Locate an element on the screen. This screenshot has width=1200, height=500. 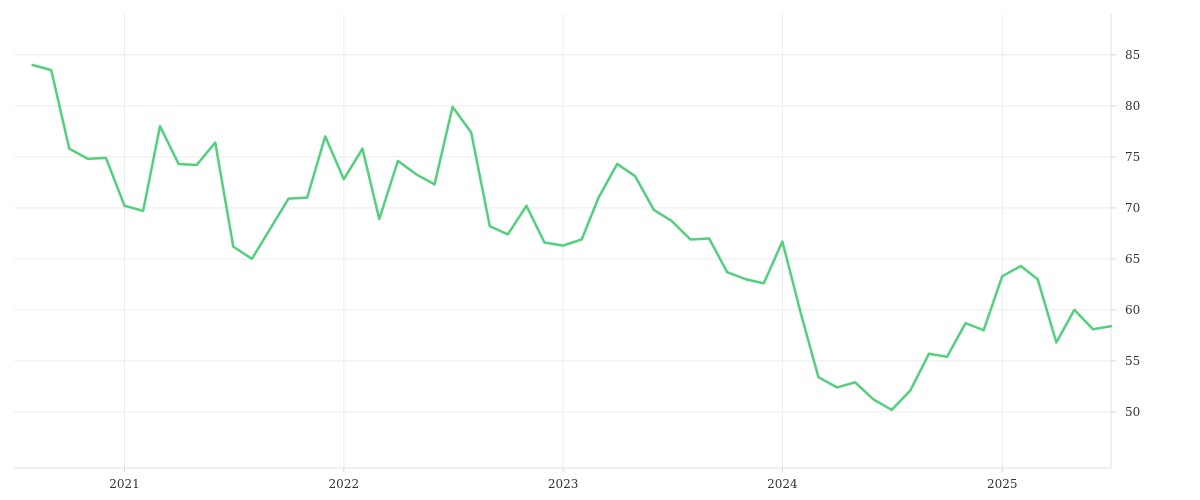
x-axis-ticks: 2021 2022 2023 2024 2025 is located at coordinates (563, 479).